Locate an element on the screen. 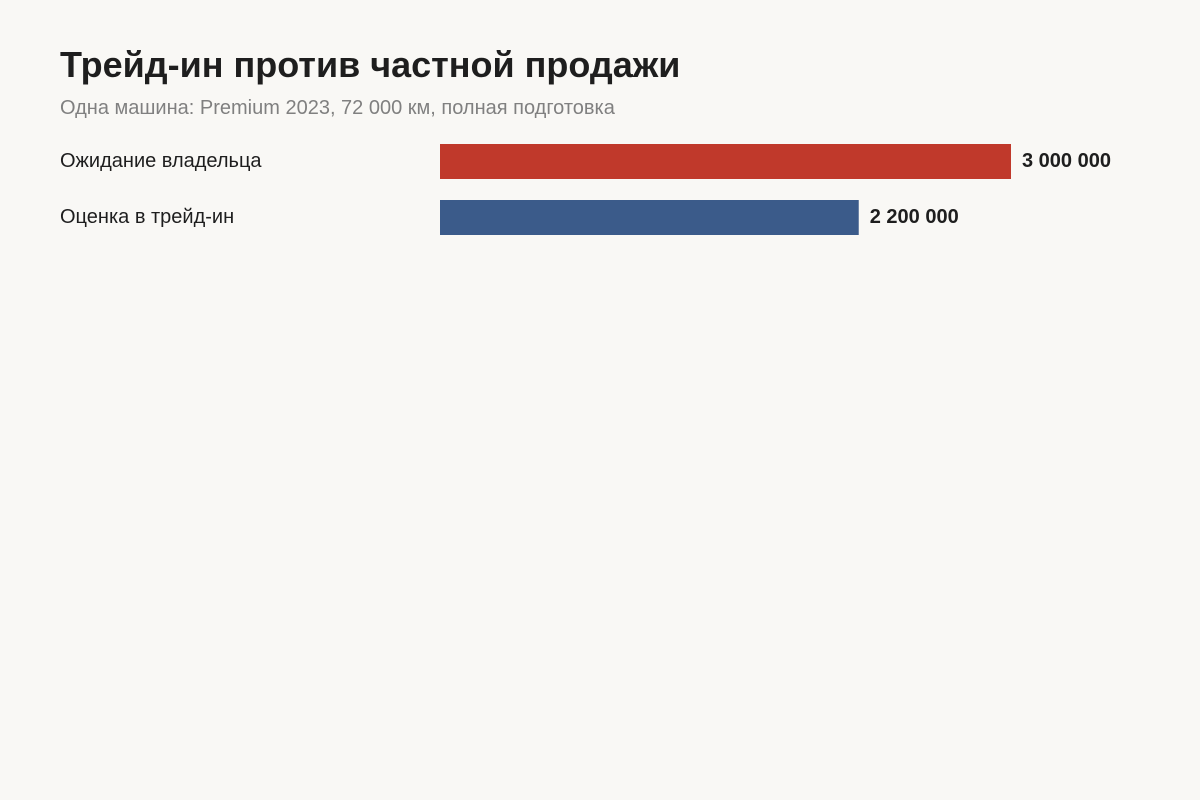 The image size is (1200, 800). value-label: 2 200 000 is located at coordinates (914, 217).